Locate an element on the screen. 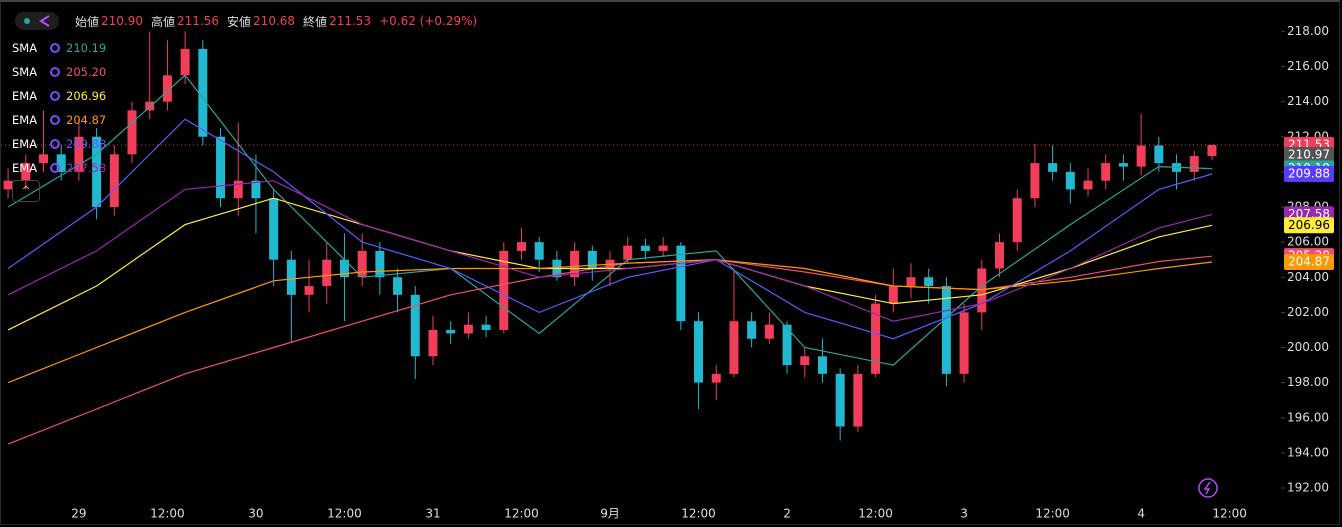 Image resolution: width=1342 pixels, height=527 pixels. price-badge-label: 209.88 is located at coordinates (1309, 173).